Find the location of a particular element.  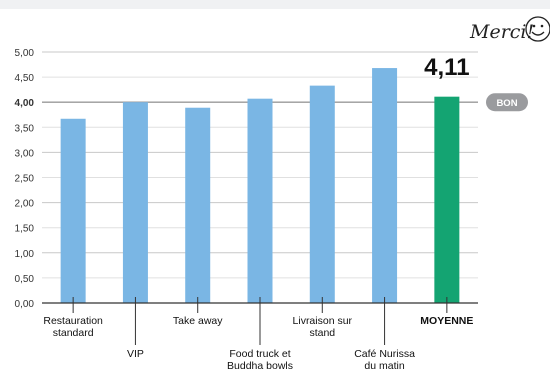

category-label: MOYENNE is located at coordinates (446, 321).